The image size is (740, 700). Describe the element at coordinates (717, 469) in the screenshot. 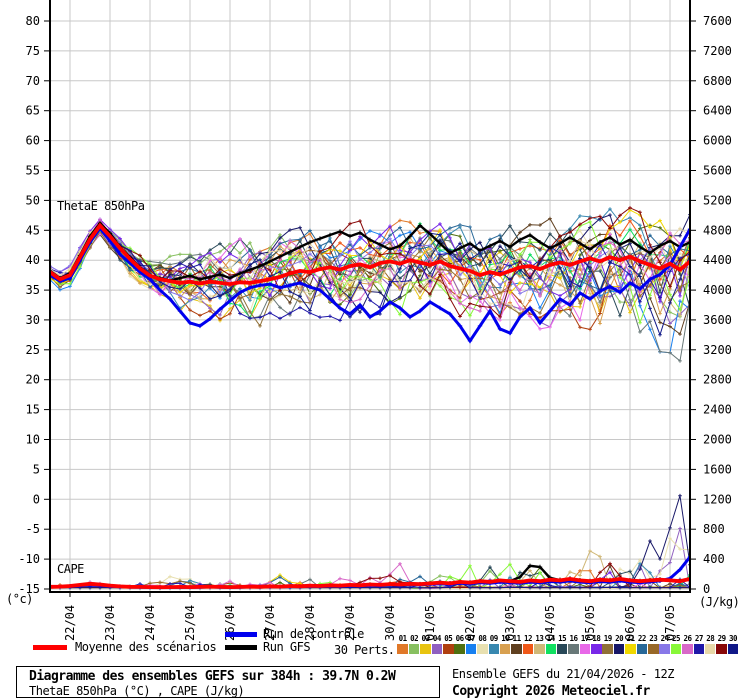

I see `svg-text: 1600` at that location.